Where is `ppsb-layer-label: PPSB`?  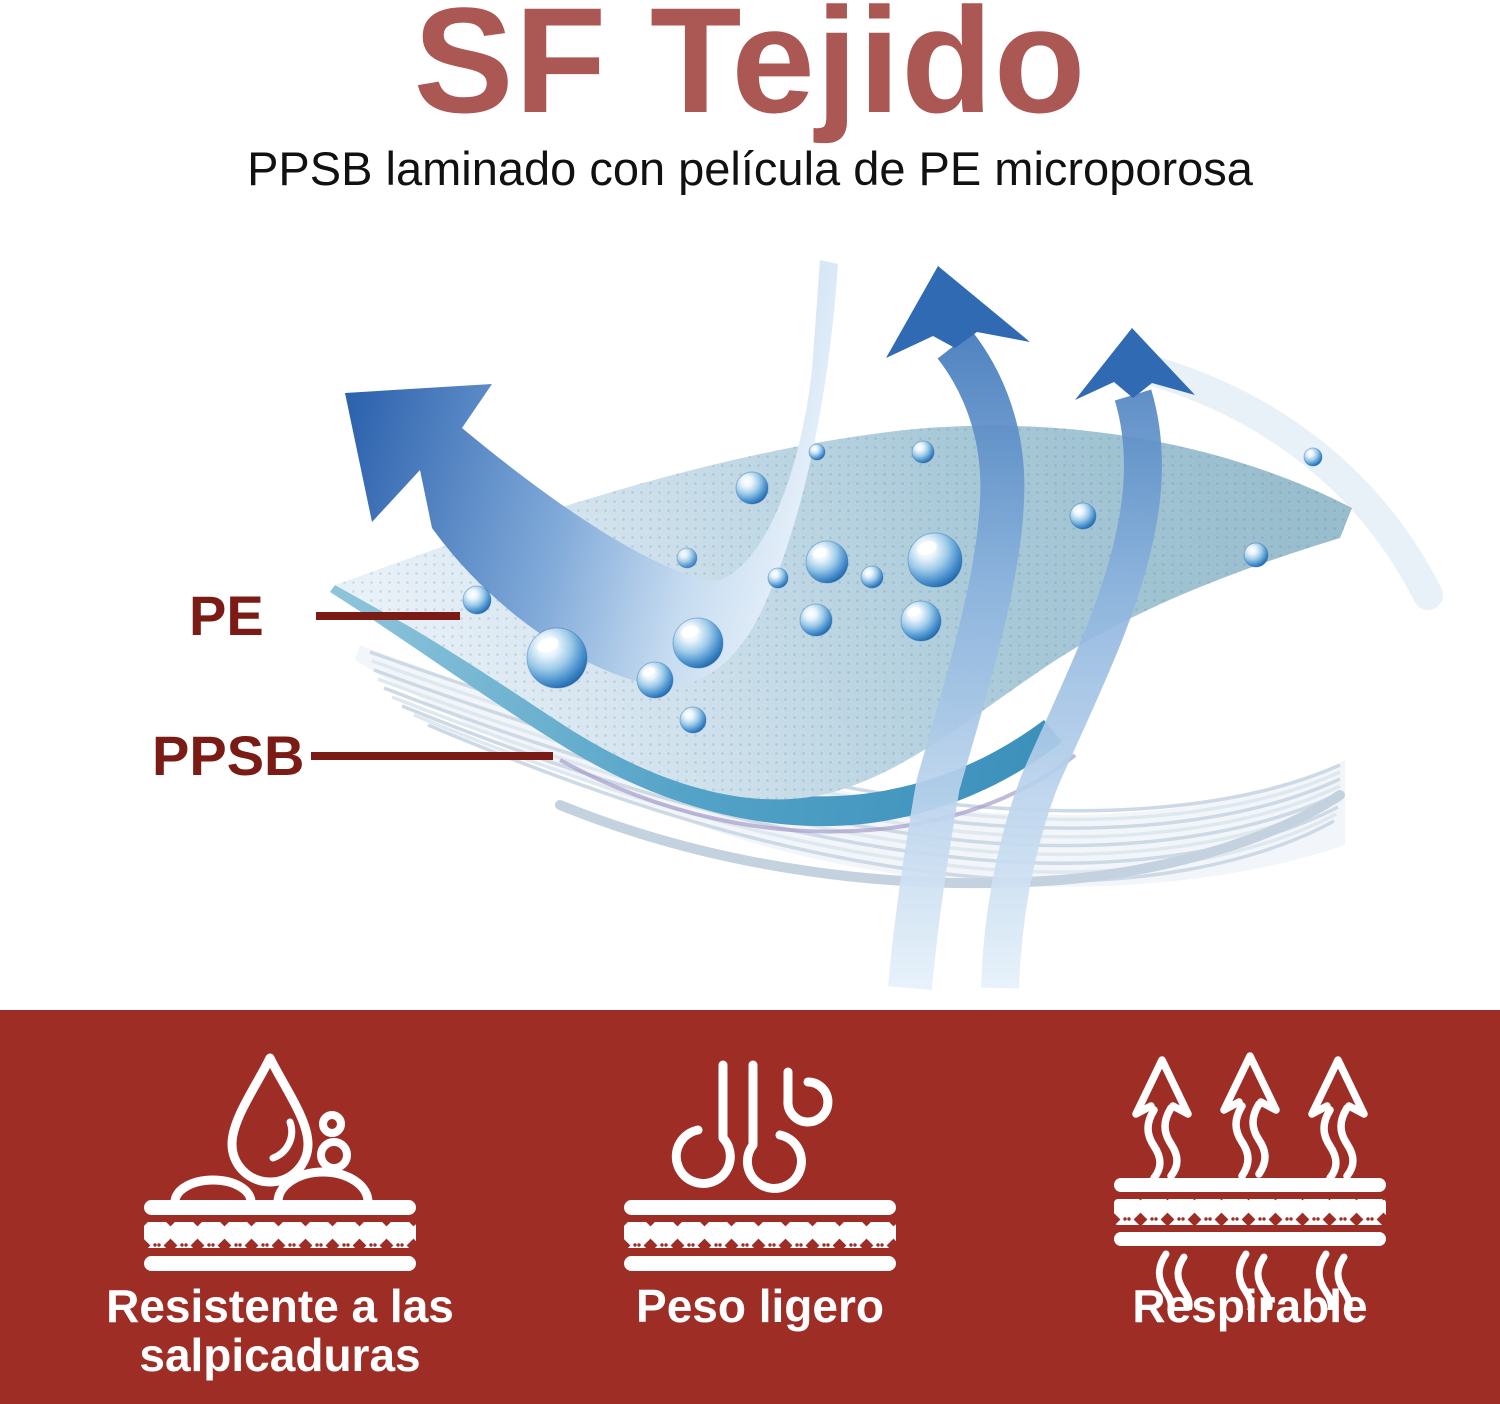
ppsb-layer-label: PPSB is located at coordinates (228, 755).